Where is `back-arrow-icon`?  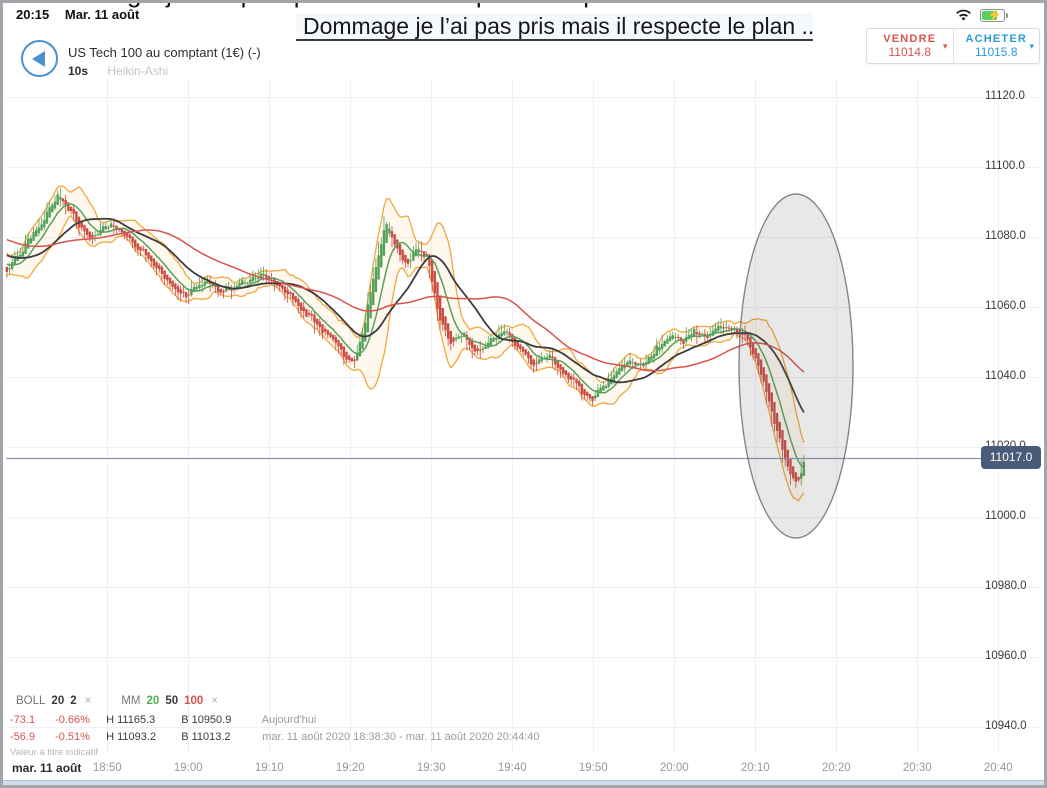
back-arrow-icon is located at coordinates (38, 58).